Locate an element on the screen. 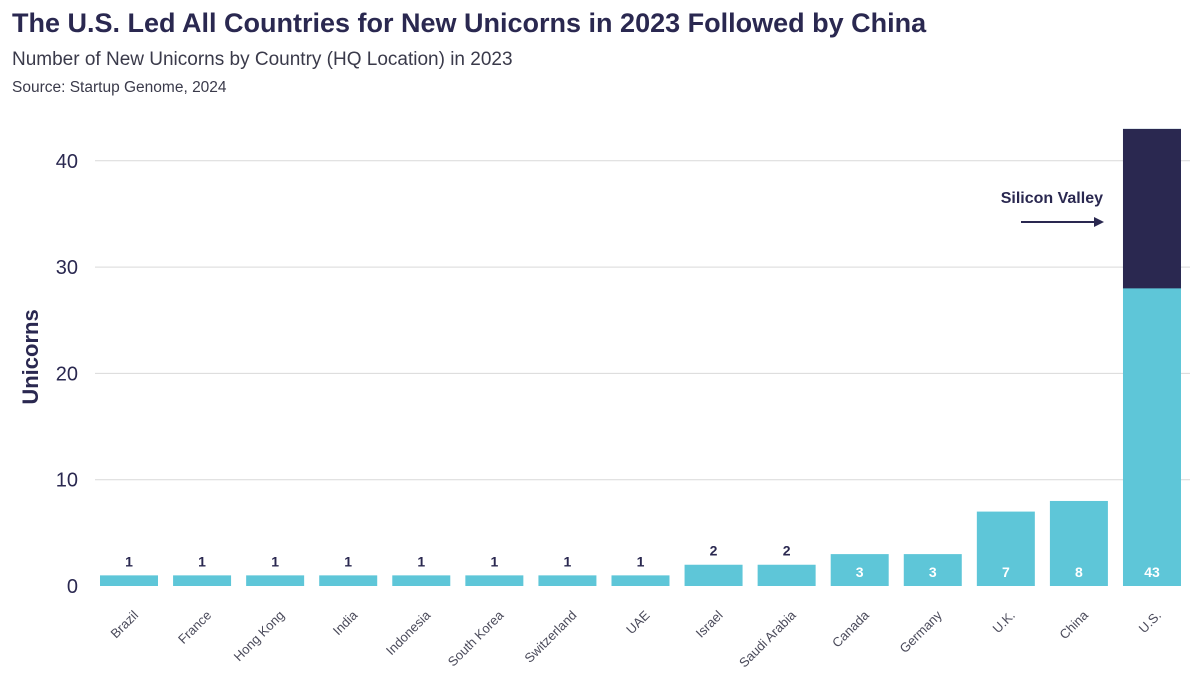 The width and height of the screenshot is (1200, 696). y-tick-label-40: 40 is located at coordinates (67, 162).